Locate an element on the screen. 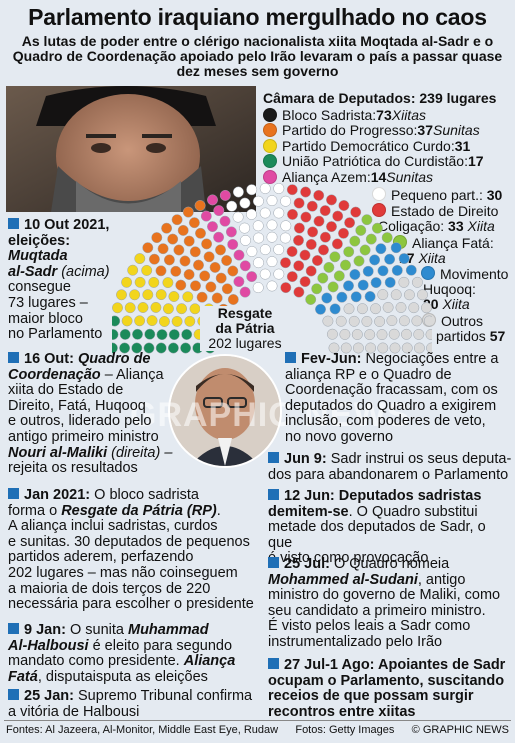 The height and width of the screenshot is (743, 515). legend-party-sect: Sunitas is located at coordinates (456, 130).